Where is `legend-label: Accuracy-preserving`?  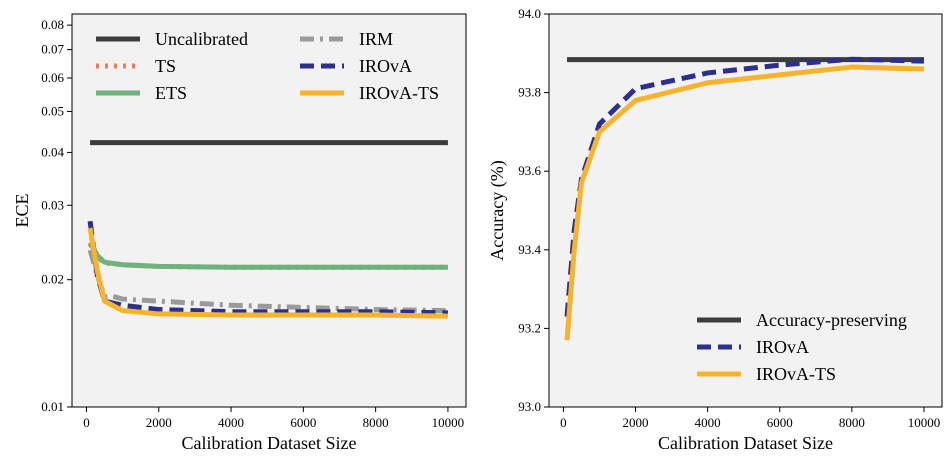
legend-label: Accuracy-preserving is located at coordinates (831, 320).